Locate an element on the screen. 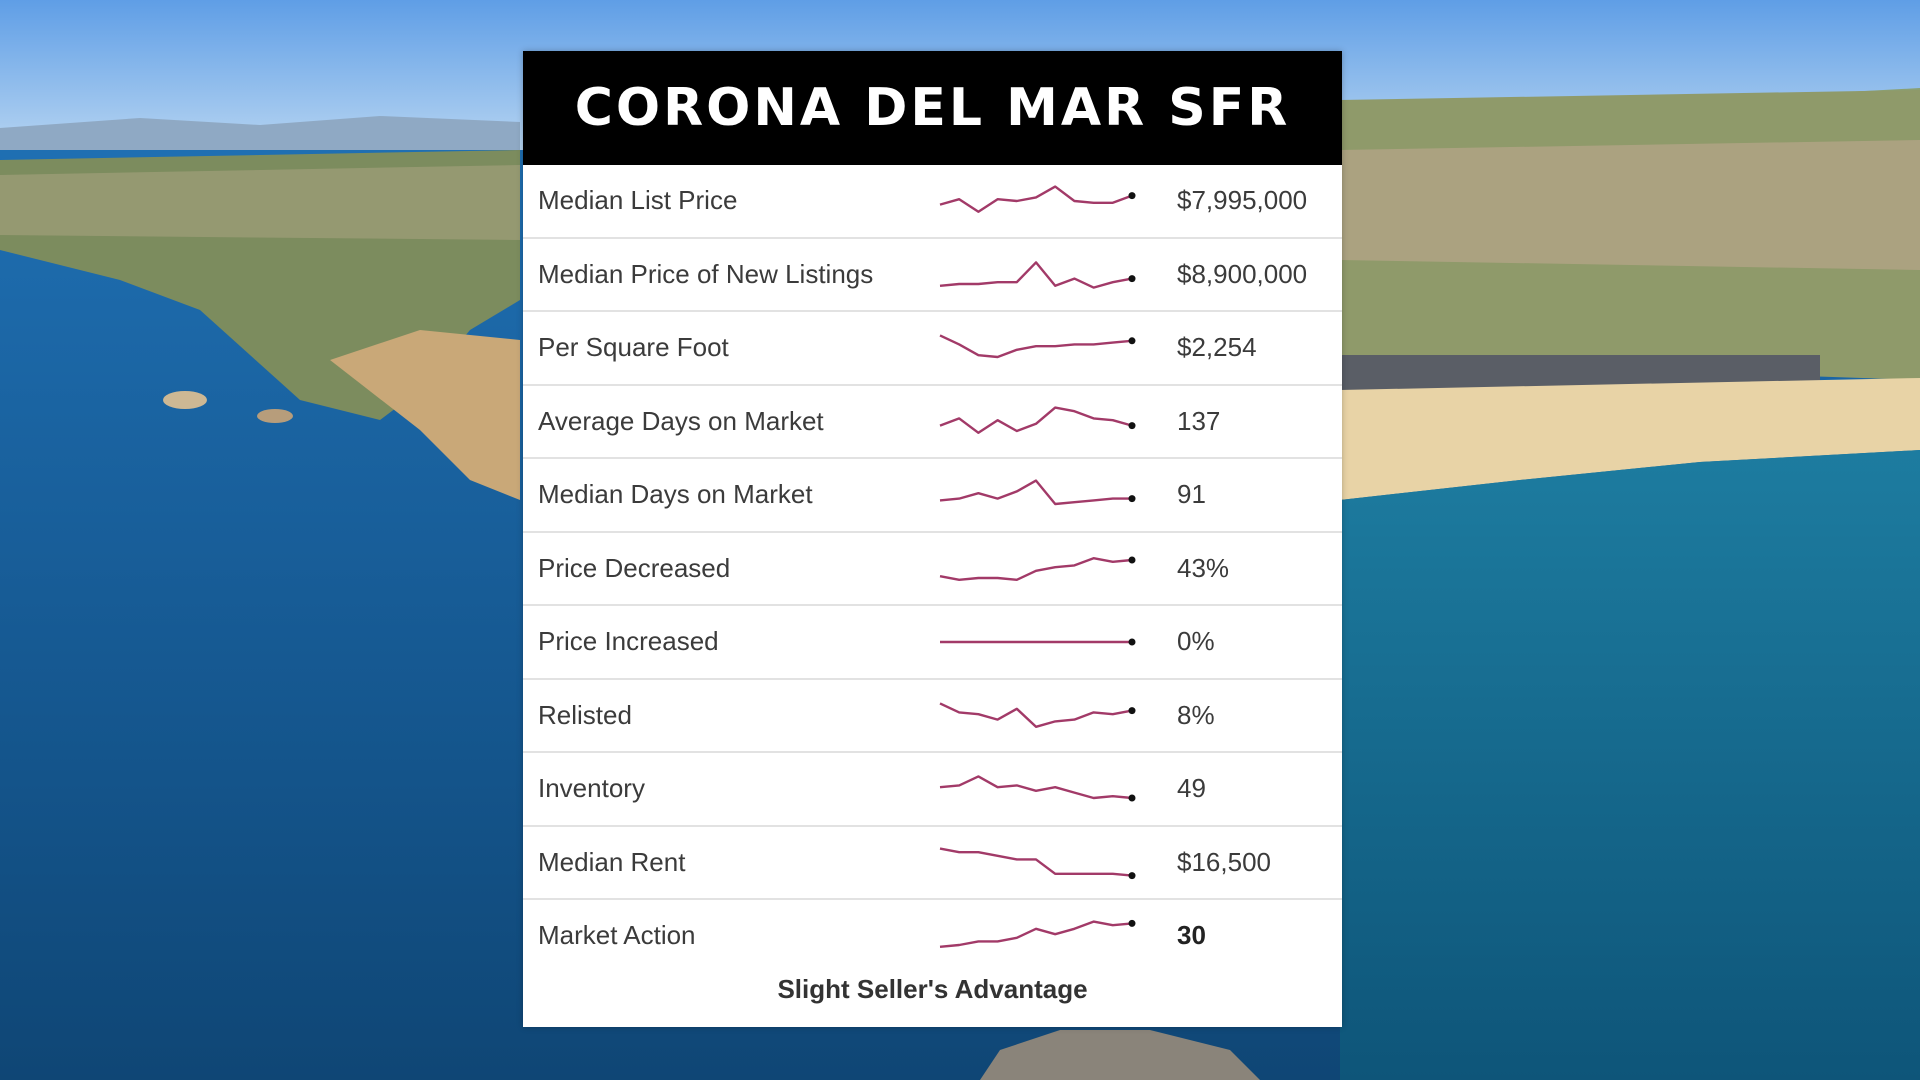 Image resolution: width=1920 pixels, height=1080 pixels. stat-row: Average Days on Market 137 is located at coordinates (932, 422).